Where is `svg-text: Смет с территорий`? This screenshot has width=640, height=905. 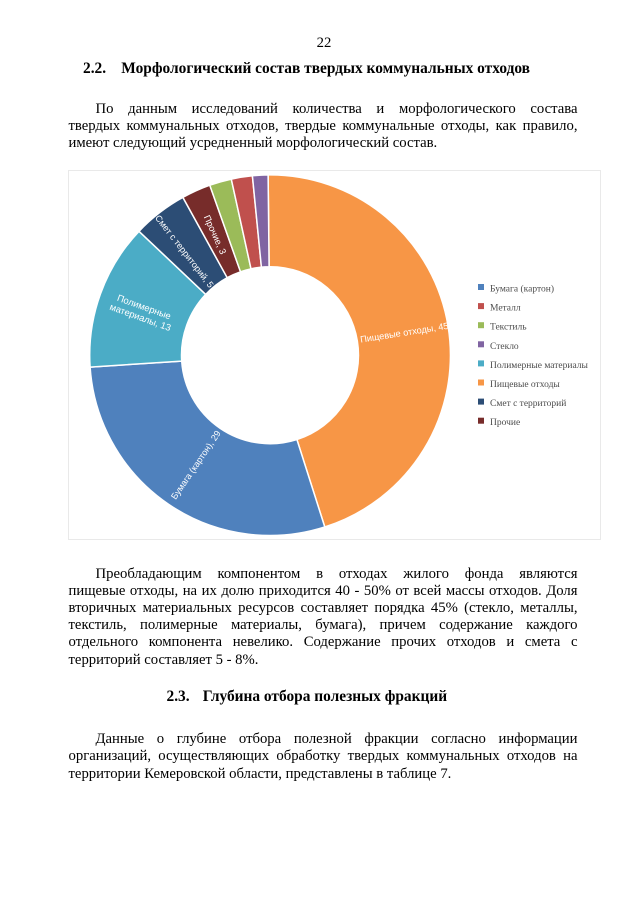
svg-text: Смет с территорий is located at coordinates (528, 403).